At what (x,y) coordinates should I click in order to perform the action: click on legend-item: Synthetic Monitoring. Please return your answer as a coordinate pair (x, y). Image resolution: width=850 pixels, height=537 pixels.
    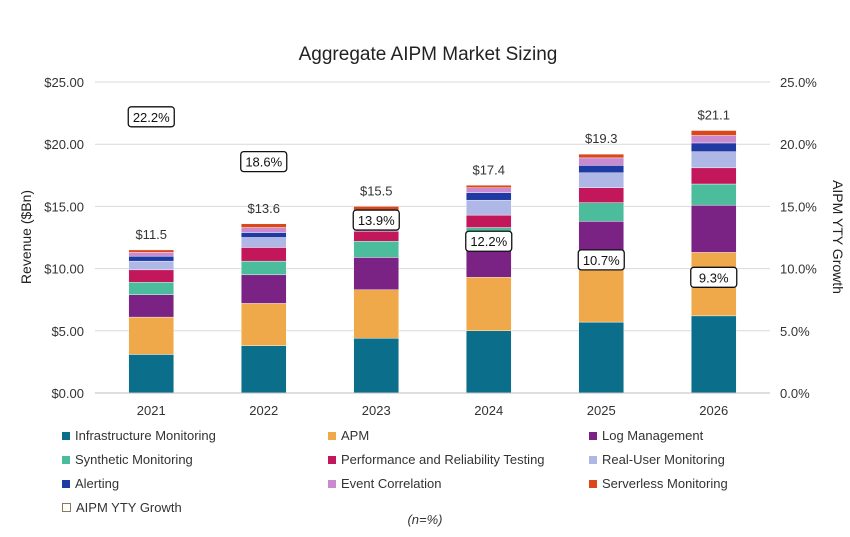
    Looking at the image, I should click on (127, 459).